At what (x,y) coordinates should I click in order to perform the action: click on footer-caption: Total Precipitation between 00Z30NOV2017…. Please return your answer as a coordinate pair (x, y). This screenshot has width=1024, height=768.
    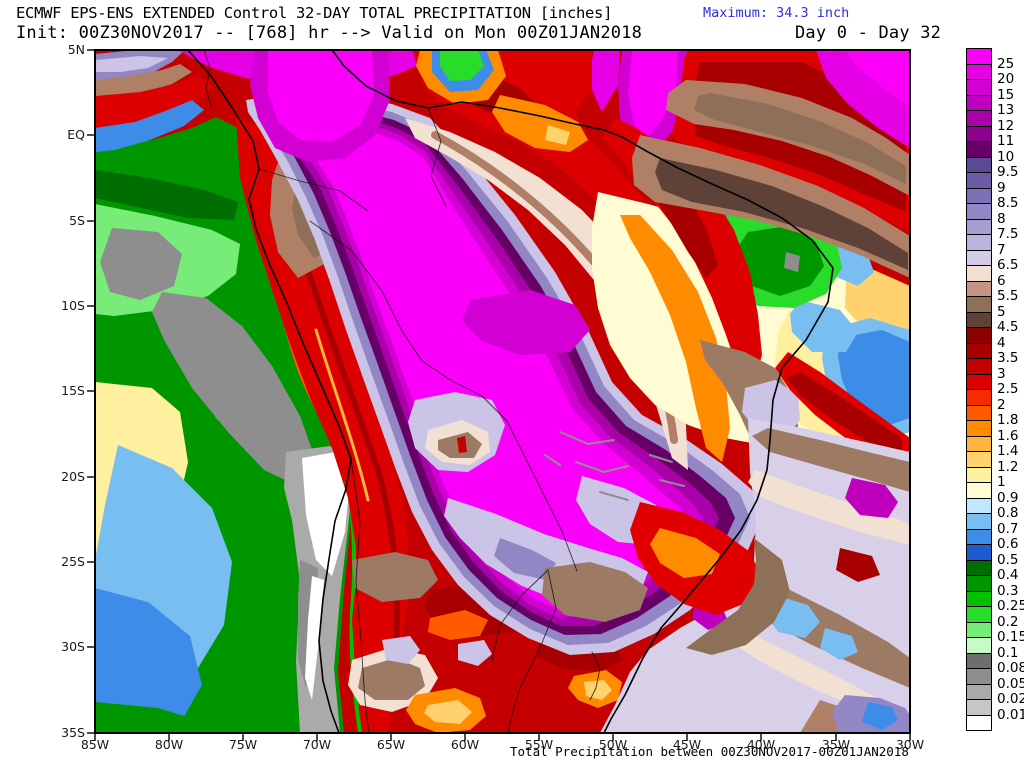
    Looking at the image, I should click on (709, 751).